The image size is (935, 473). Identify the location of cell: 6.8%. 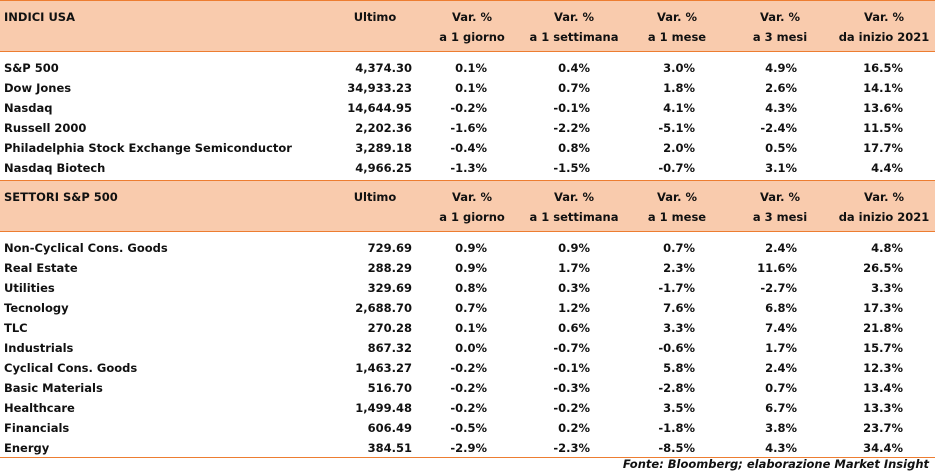
(781, 308).